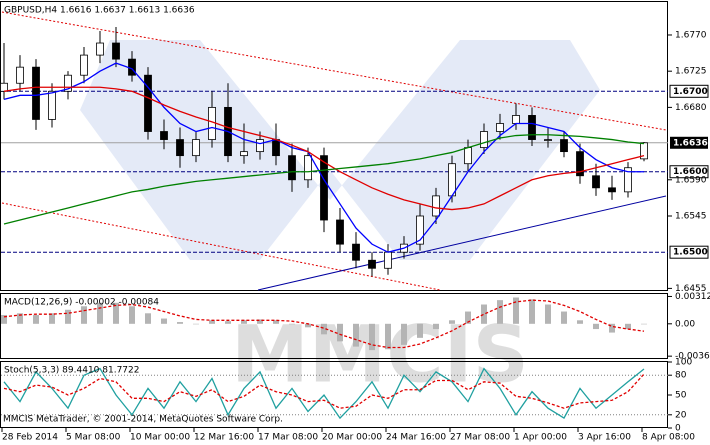 The height and width of the screenshot is (445, 710). What do you see at coordinates (683, 363) in the screenshot?
I see `y-tick-label: 100` at bounding box center [683, 363].